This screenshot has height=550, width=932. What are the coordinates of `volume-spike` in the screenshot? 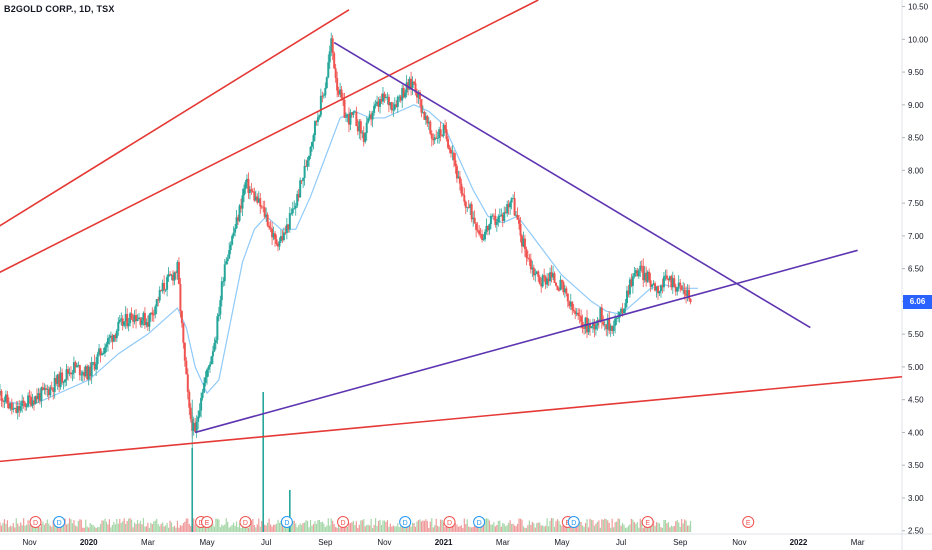 It's located at (192, 490).